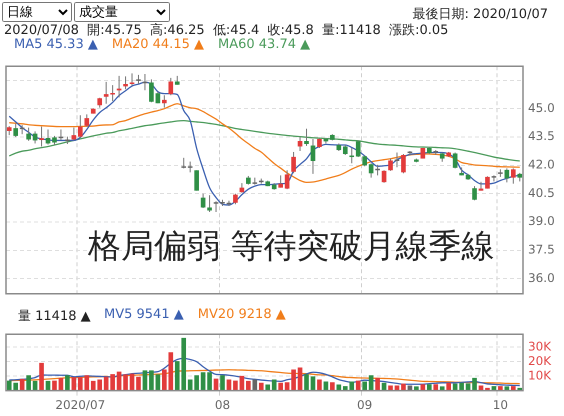 This screenshot has height=416, width=564. Describe the element at coordinates (54, 316) in the screenshot. I see `text: 量 11418 ▲` at that location.